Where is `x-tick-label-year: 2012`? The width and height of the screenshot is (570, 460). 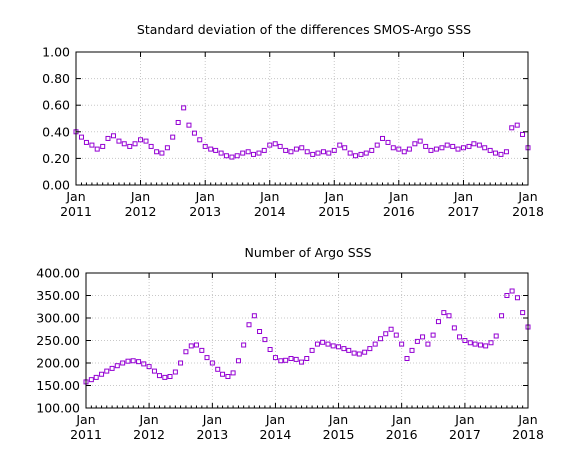 x-tick-label-year: 2012 is located at coordinates (141, 211).